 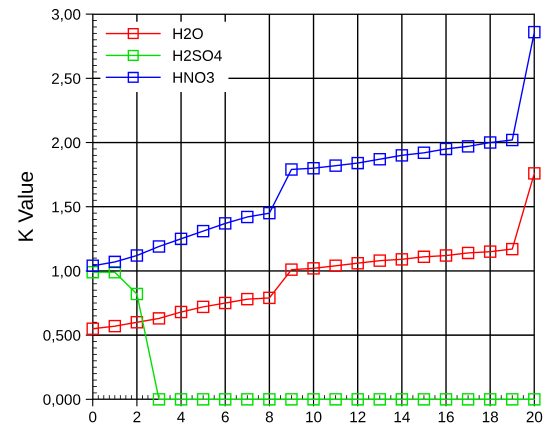 What do you see at coordinates (66, 208) in the screenshot?
I see `y-tick-label: 1,50` at bounding box center [66, 208].